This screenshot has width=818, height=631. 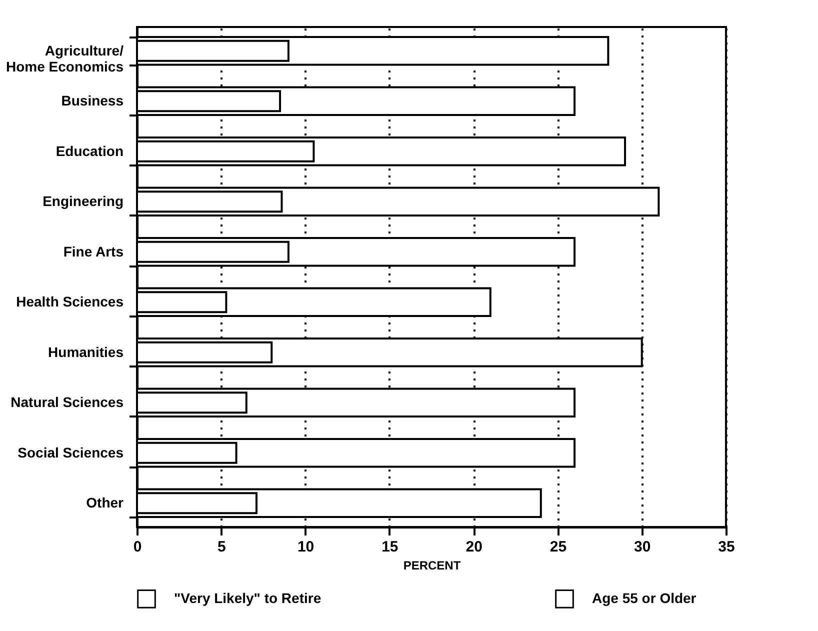 What do you see at coordinates (248, 598) in the screenshot?
I see `legend-label: "Very Likely" to Retire` at bounding box center [248, 598].